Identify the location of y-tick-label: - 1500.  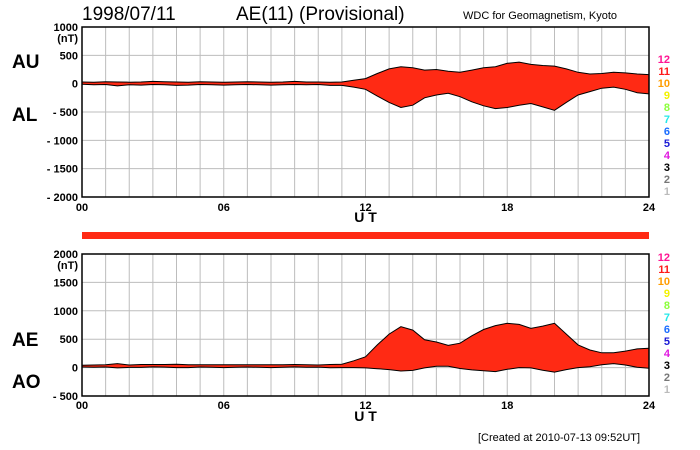
(62, 170).